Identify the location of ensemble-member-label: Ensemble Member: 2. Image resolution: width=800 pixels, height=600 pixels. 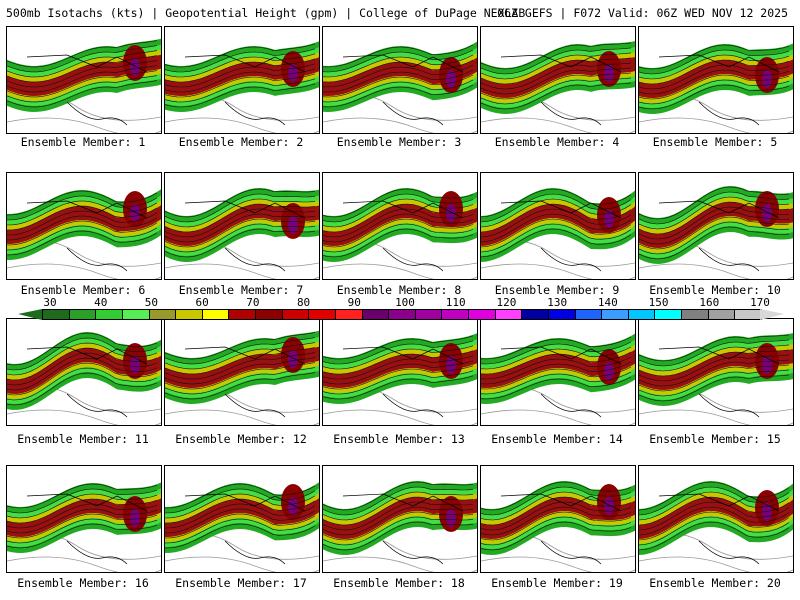
(241, 142).